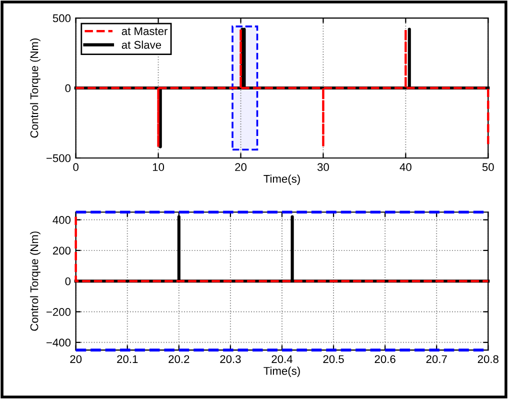  I want to click on legend-label: at Slave, so click(142, 44).